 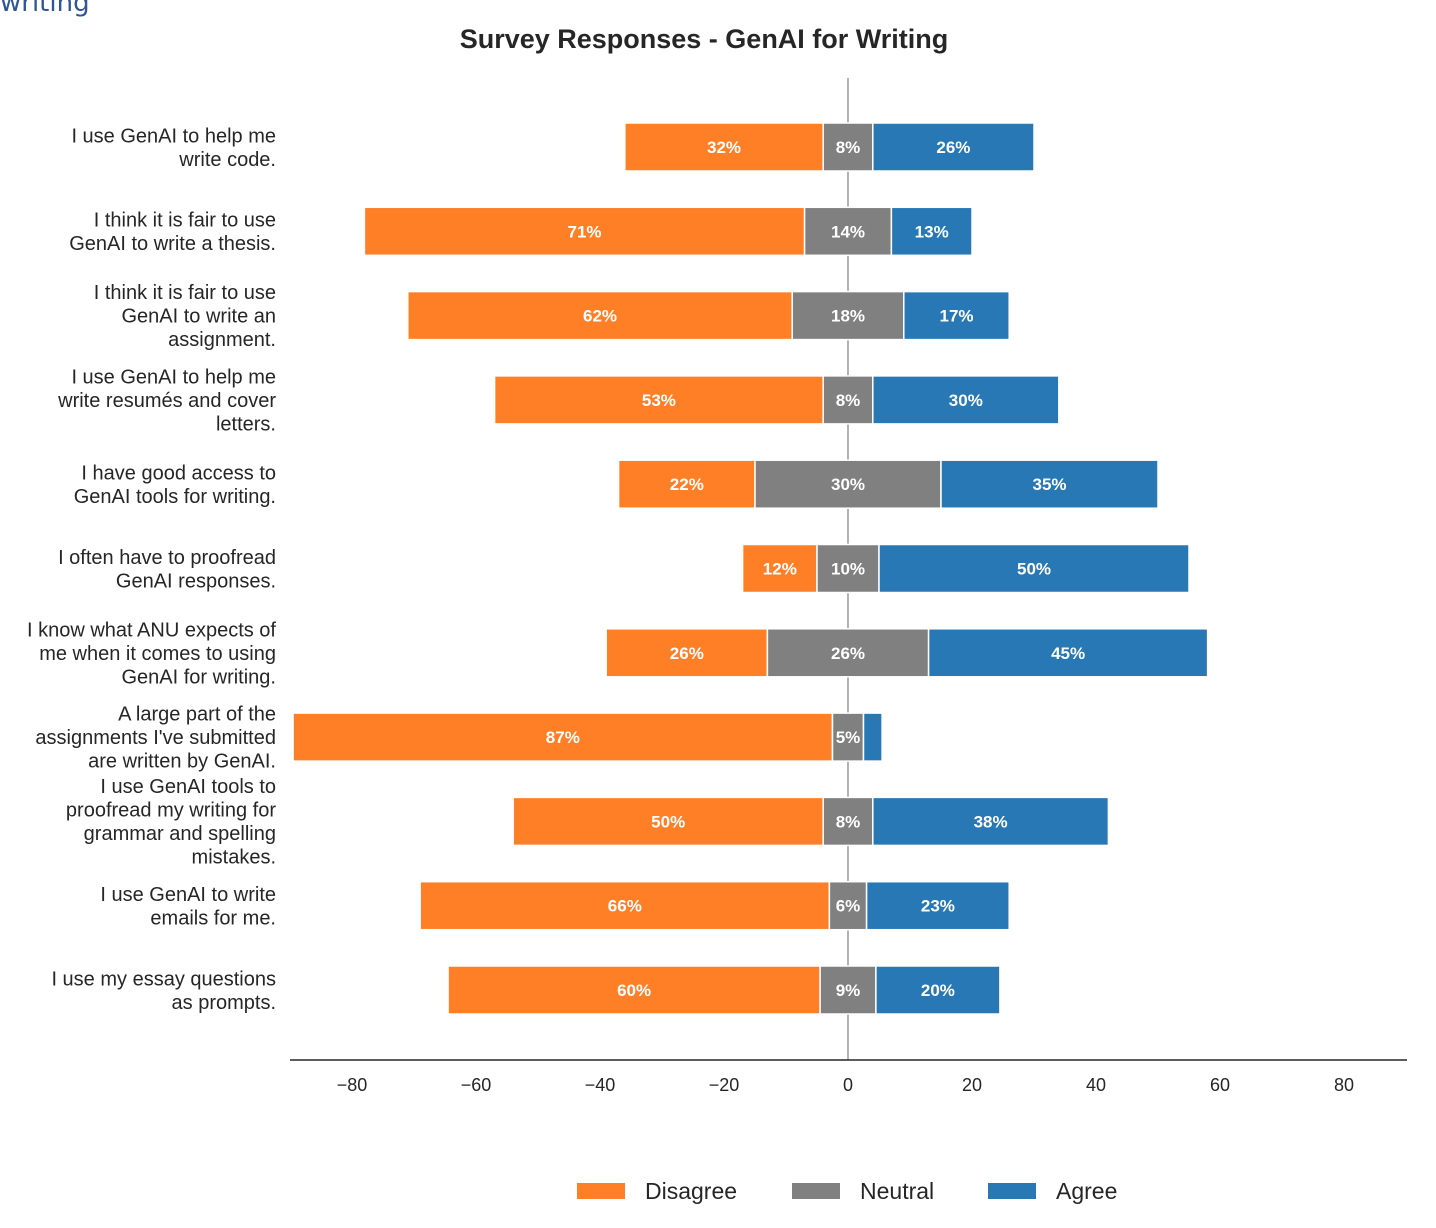 I want to click on y-tick-label-line: are written by GenAI., so click(x=182, y=762).